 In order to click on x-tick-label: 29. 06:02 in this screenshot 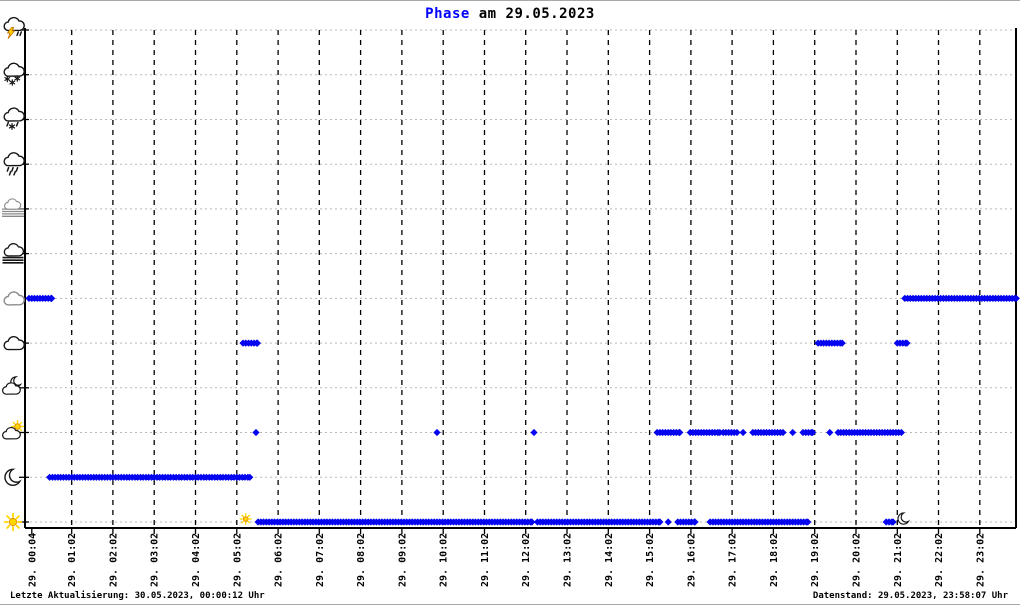, I will do `click(279, 560)`.